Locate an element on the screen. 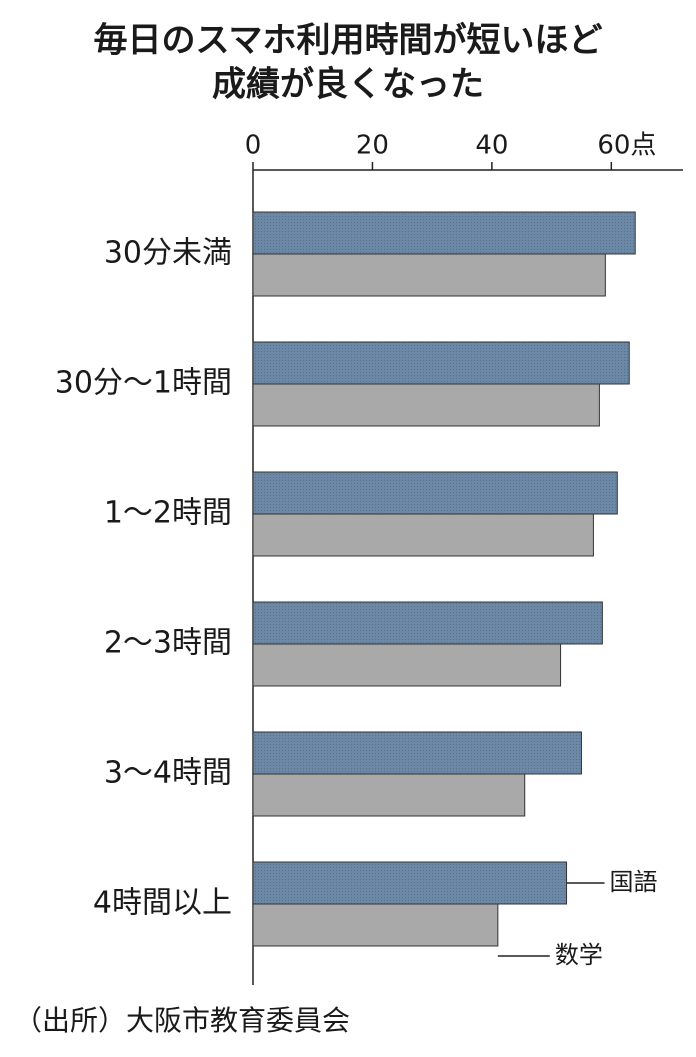 The height and width of the screenshot is (1057, 696). chart-title: 毎日のスマホ利用時間が短いほど is located at coordinates (348, 41).